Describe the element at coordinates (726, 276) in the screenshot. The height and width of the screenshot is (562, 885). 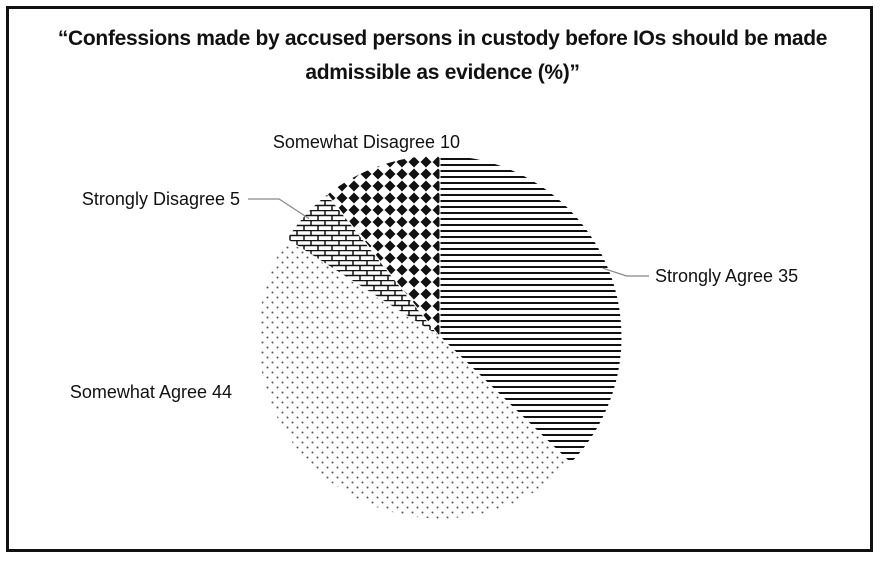
I see `slice-label-strongly-agree: Strongly Agree 35` at that location.